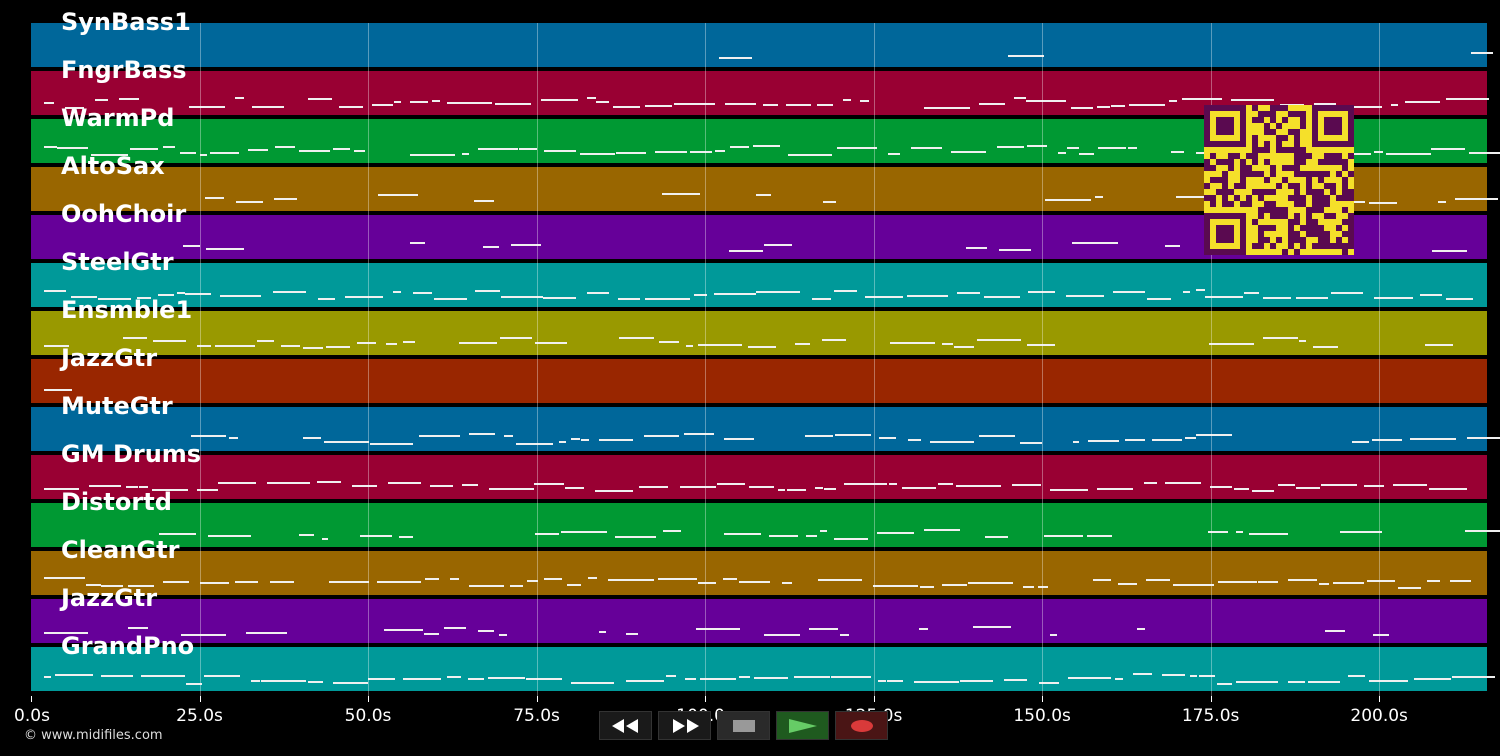 Image resolution: width=1500 pixels, height=756 pixels. I want to click on track-lane: Distortd, so click(765, 518).